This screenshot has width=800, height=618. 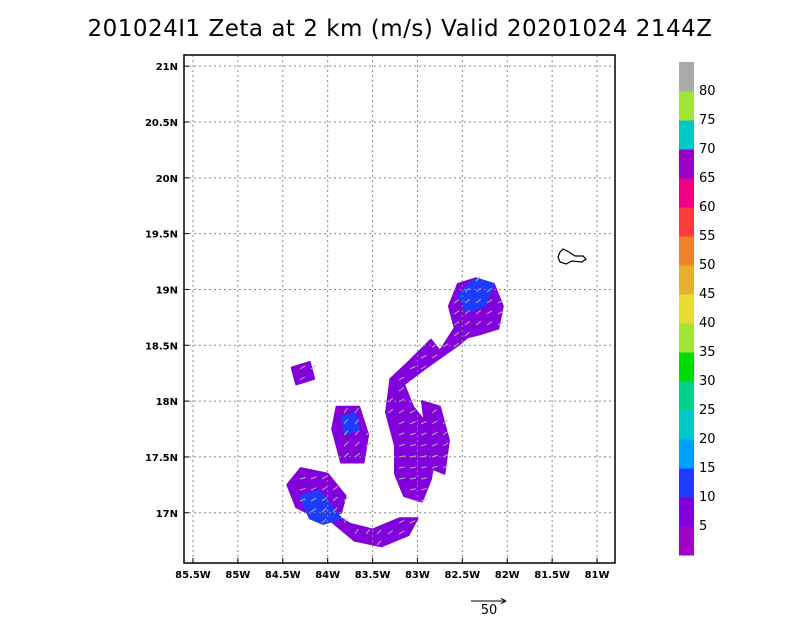 What do you see at coordinates (373, 575) in the screenshot?
I see `x-tick-label: 83.5W` at bounding box center [373, 575].